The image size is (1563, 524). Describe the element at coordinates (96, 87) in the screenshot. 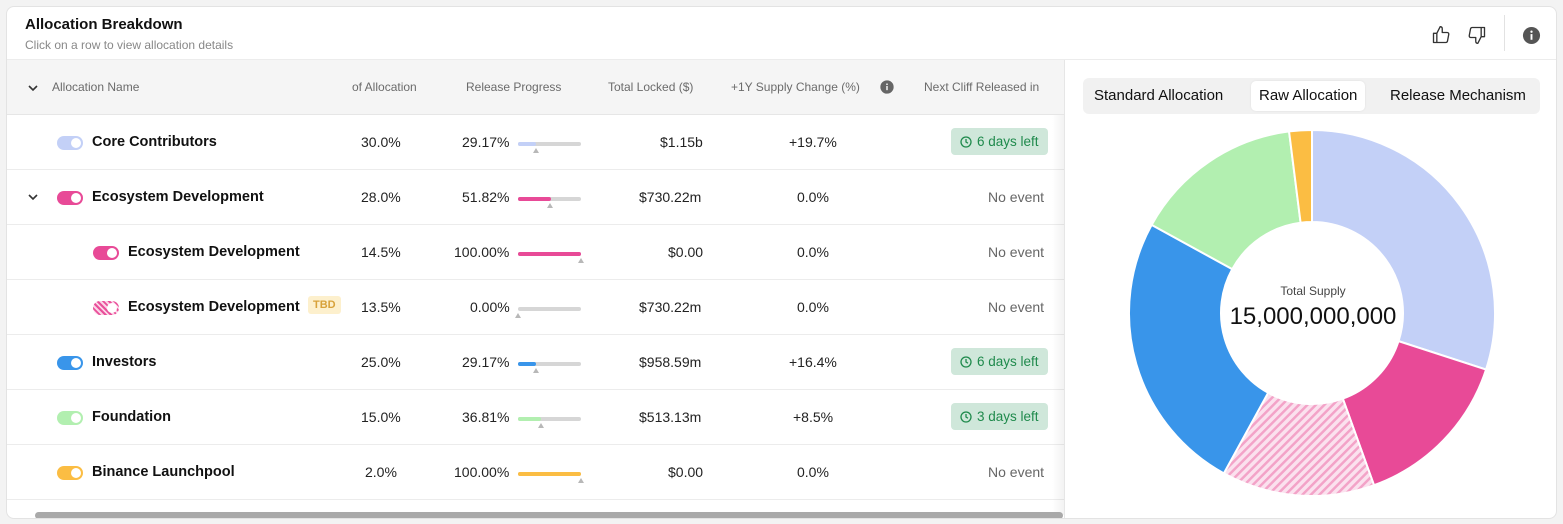

I see `column-header-name: Allocation Name` at that location.